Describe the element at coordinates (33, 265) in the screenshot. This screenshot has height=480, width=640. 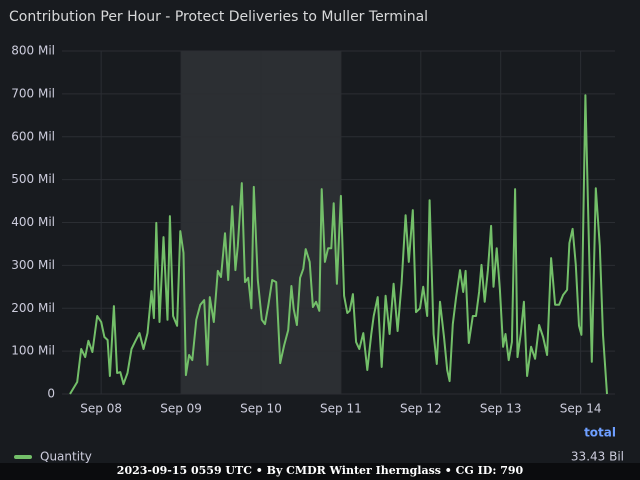
I see `y-tick-label: 300 Mil` at that location.